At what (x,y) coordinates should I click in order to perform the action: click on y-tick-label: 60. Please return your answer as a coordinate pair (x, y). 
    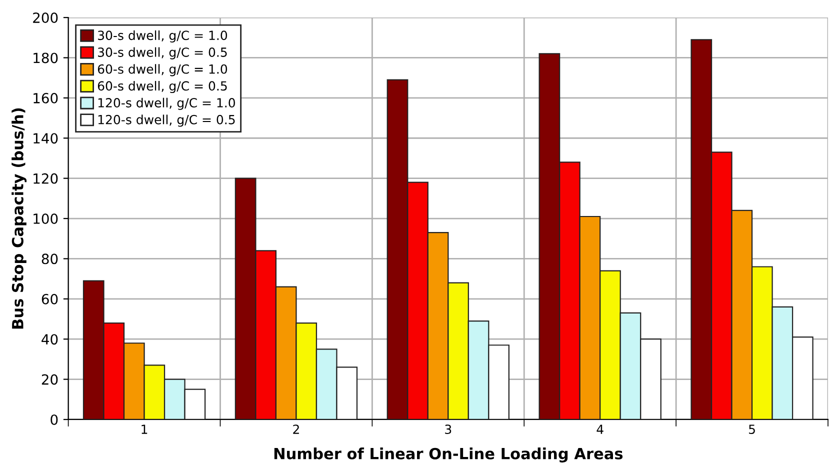
    Looking at the image, I should click on (50, 299).